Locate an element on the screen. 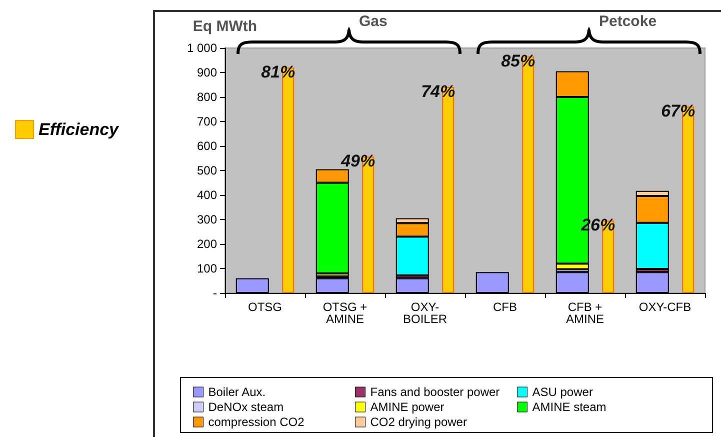 The image size is (721, 437). legend-label: CO2 drying power is located at coordinates (418, 422).